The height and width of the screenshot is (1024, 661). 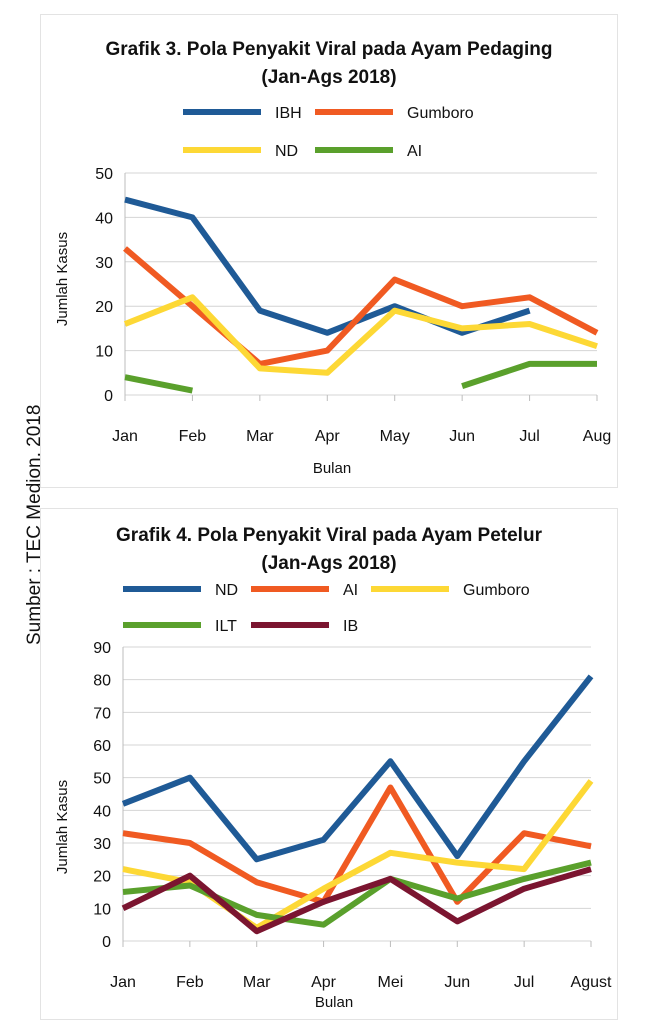 What do you see at coordinates (391, 982) in the screenshot?
I see `x-tick-label: Mei` at bounding box center [391, 982].